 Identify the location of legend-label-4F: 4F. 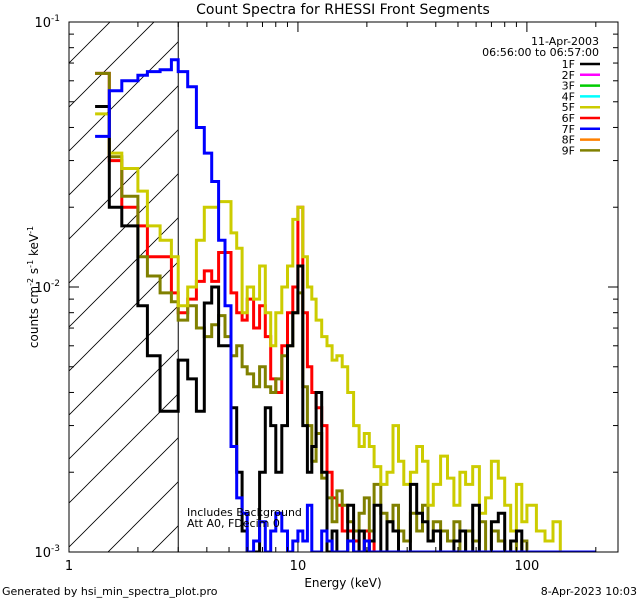
(568, 96).